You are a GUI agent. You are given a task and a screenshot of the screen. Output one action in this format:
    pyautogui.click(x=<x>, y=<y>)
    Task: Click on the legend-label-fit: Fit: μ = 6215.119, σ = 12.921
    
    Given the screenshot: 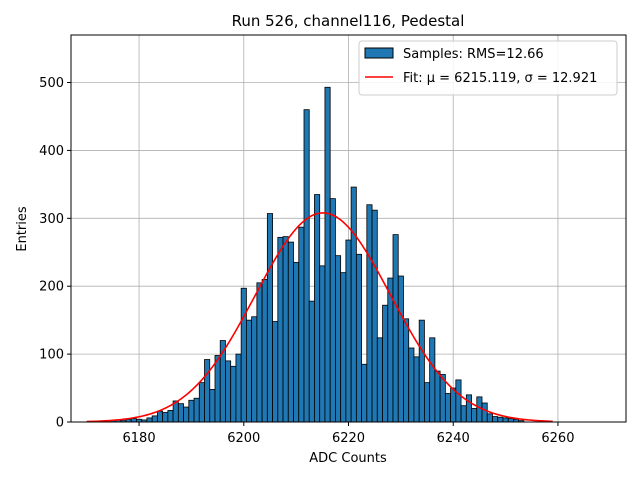 What is the action you would take?
    pyautogui.click(x=500, y=78)
    